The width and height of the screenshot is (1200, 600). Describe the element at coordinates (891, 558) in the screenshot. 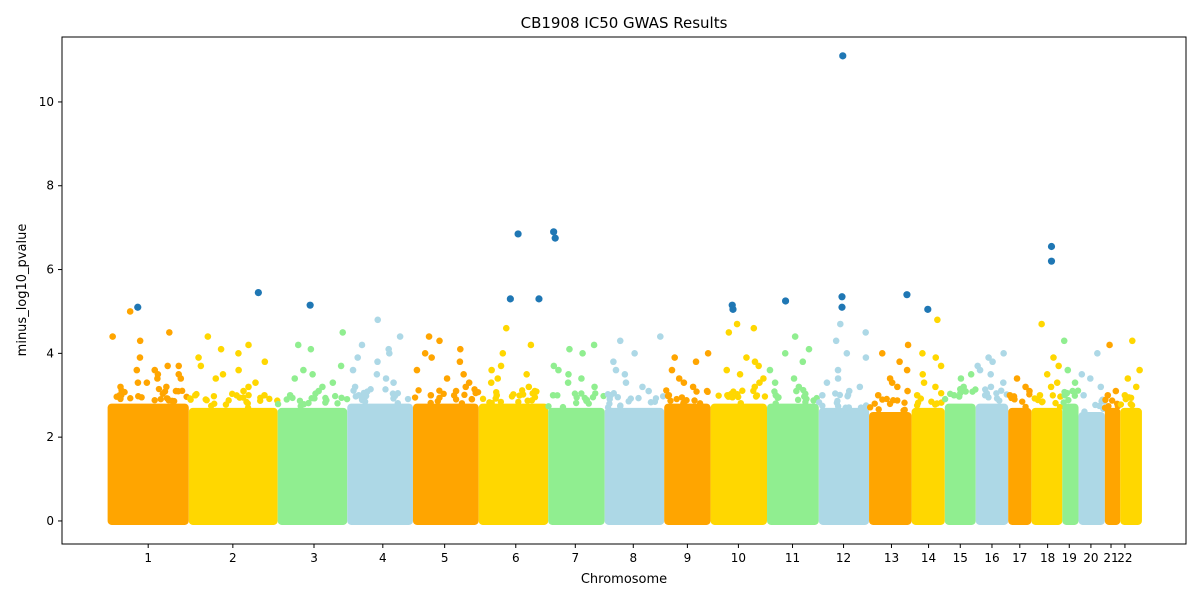

I see `x-tick-label-13: 13` at that location.